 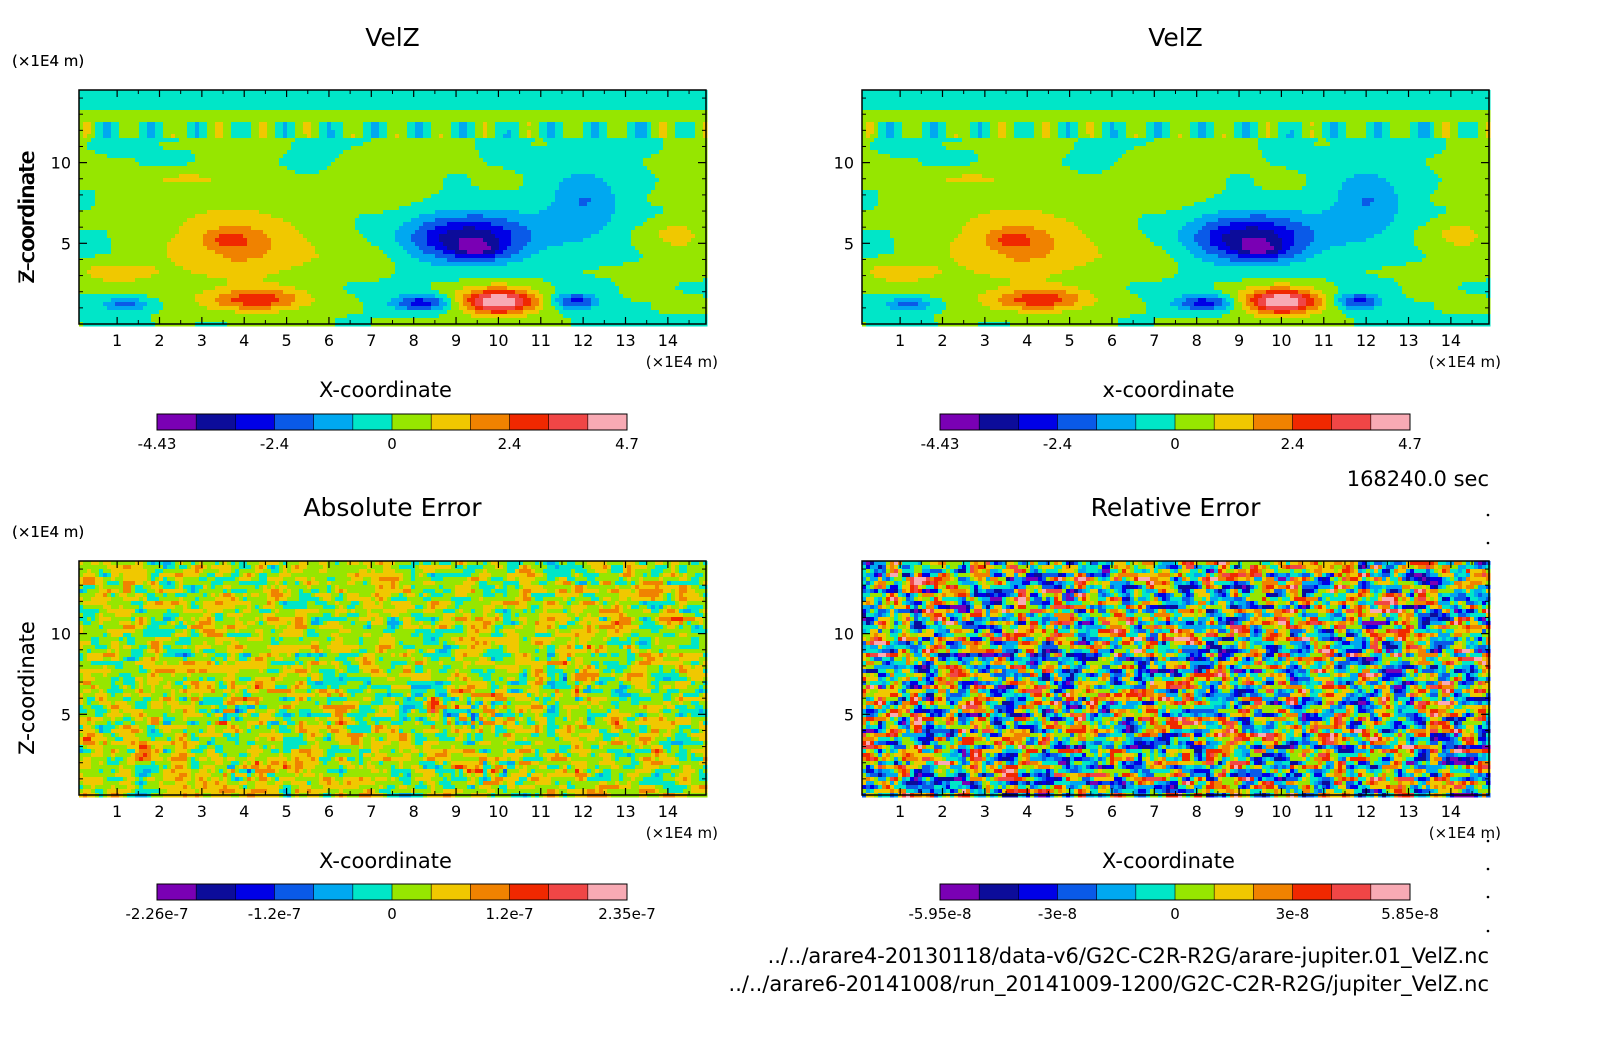 I want to click on panel-title: Relative Error, so click(x=1176, y=507).